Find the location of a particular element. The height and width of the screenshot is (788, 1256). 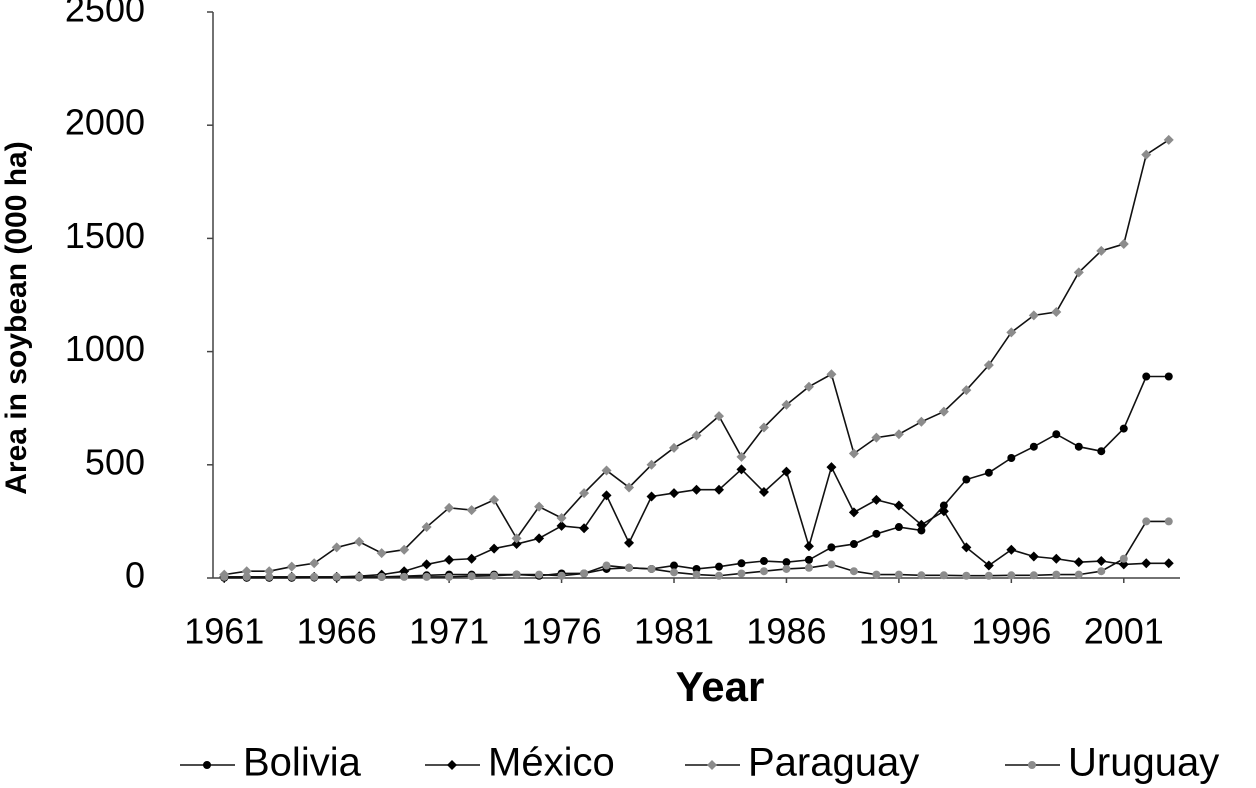

x-axis-title: Year is located at coordinates (720, 686).